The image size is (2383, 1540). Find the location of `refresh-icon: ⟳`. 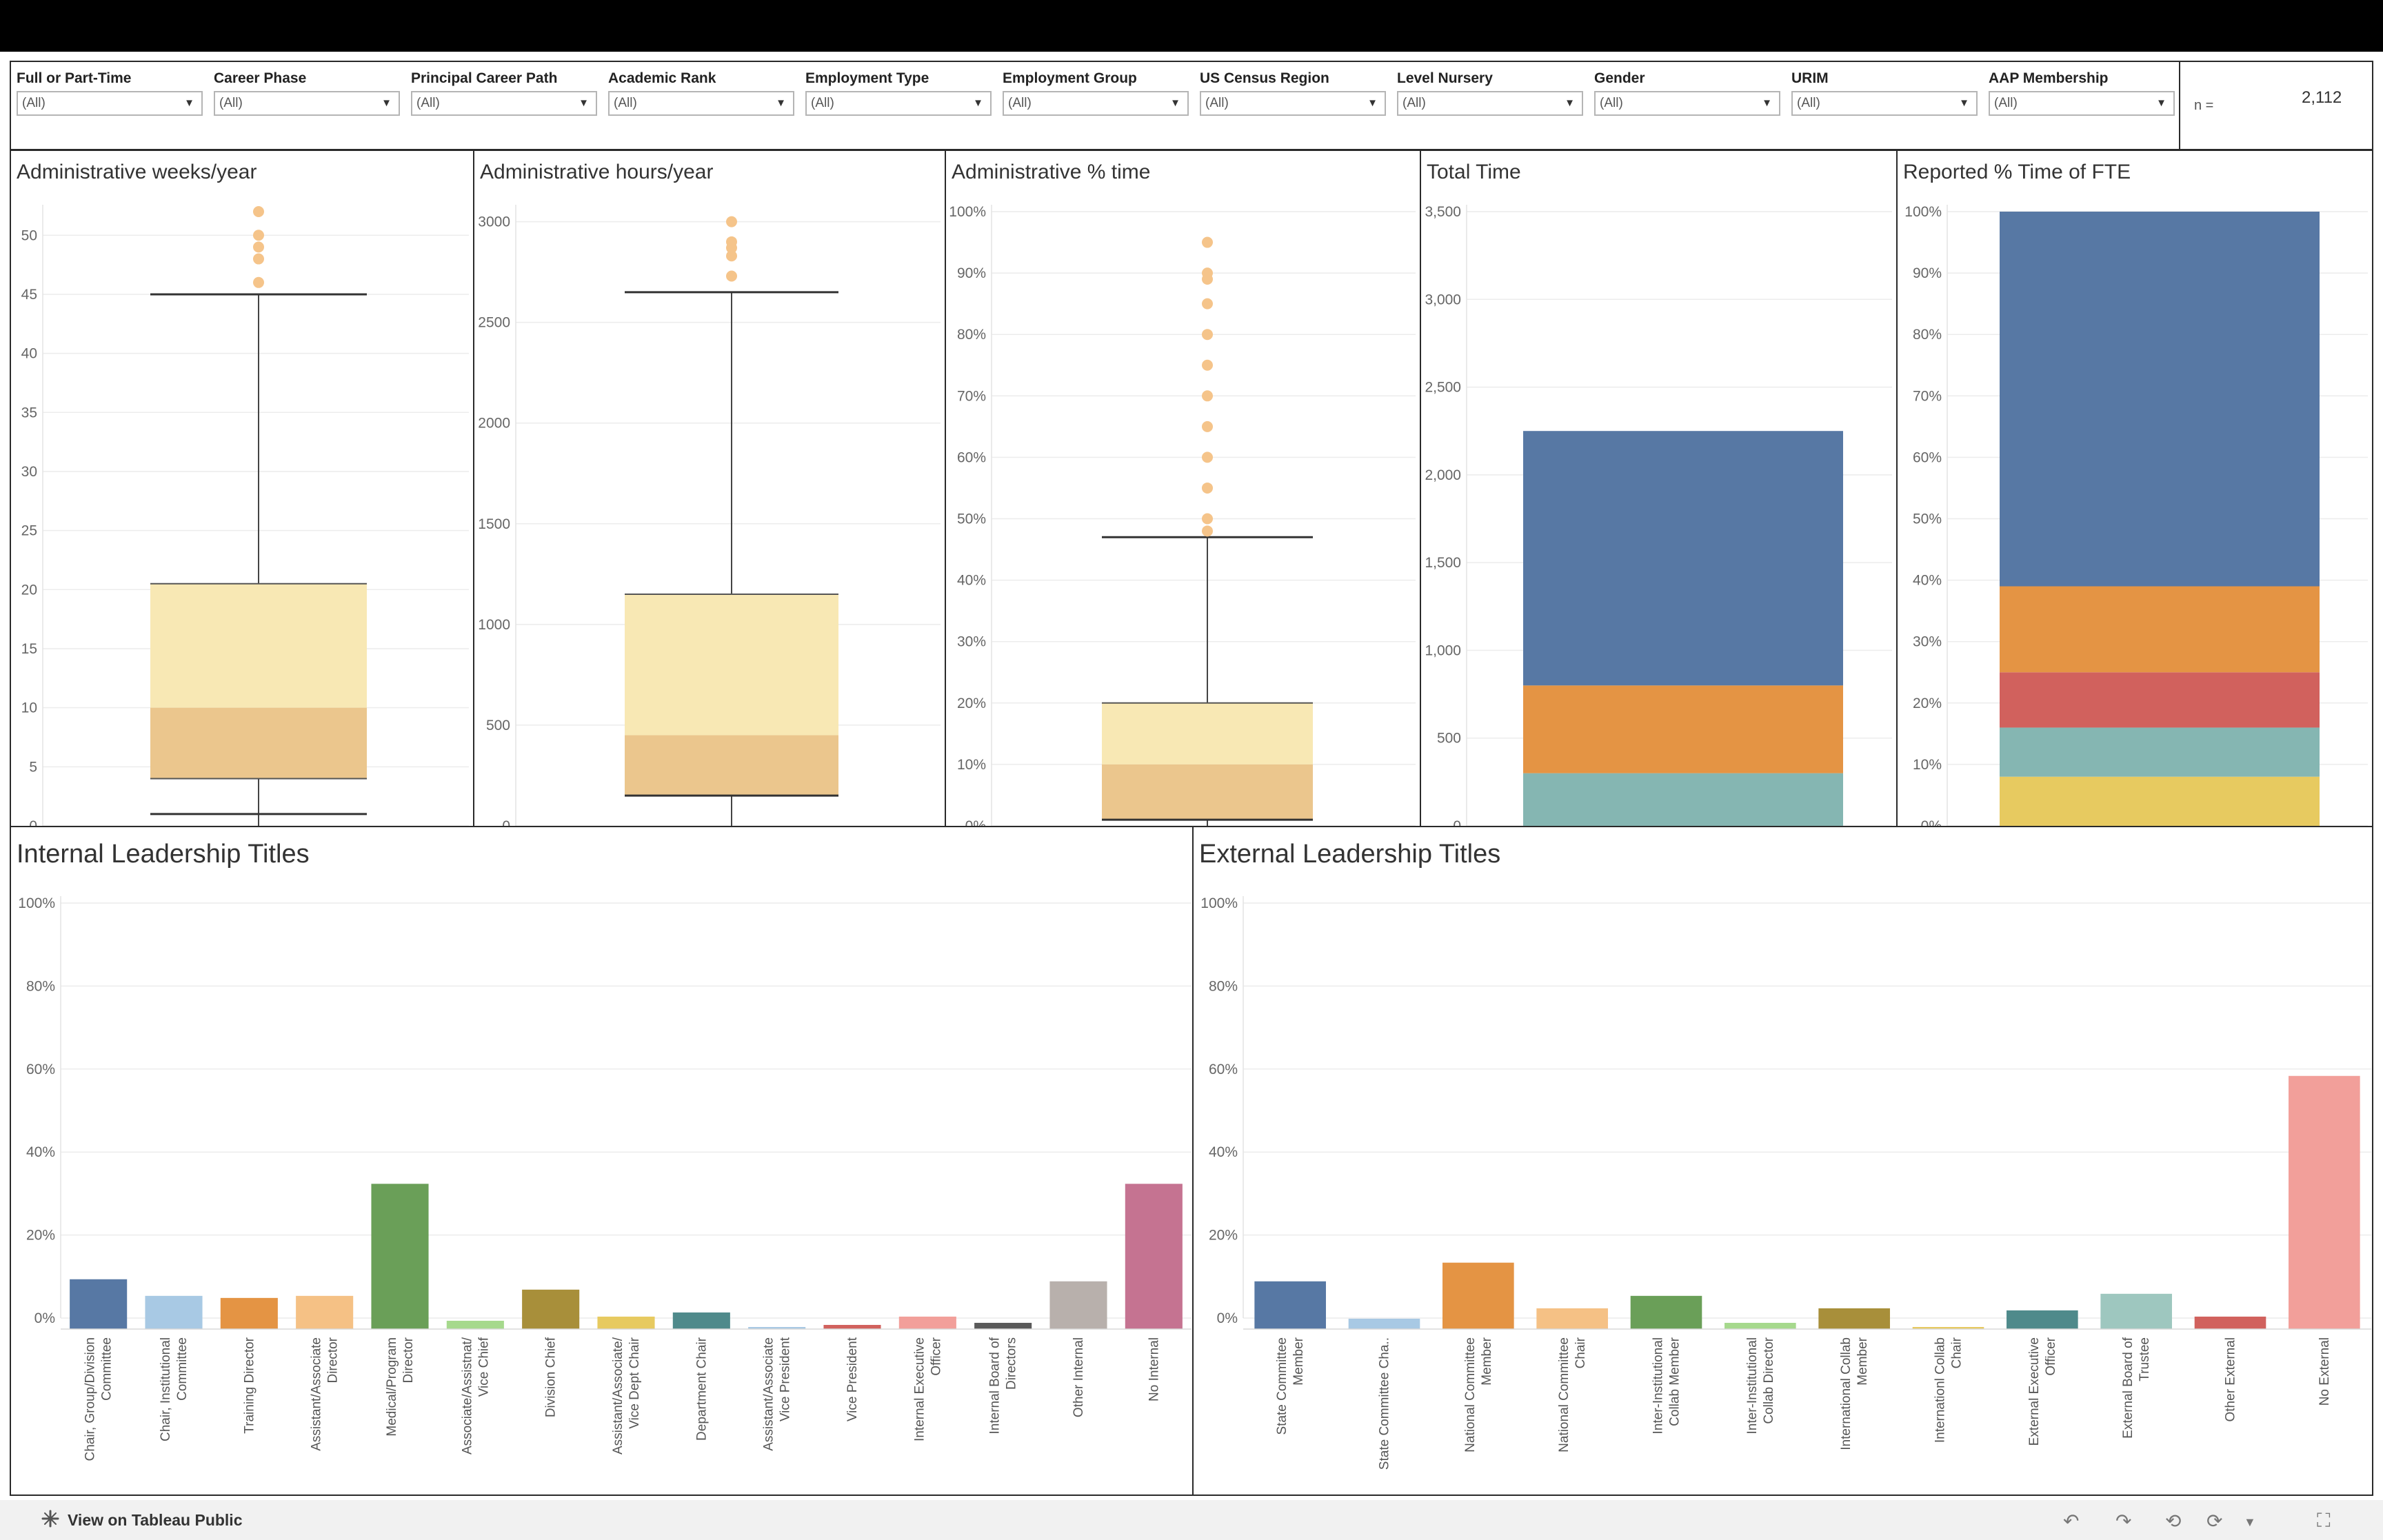

refresh-icon: ⟳ is located at coordinates (2214, 1521).